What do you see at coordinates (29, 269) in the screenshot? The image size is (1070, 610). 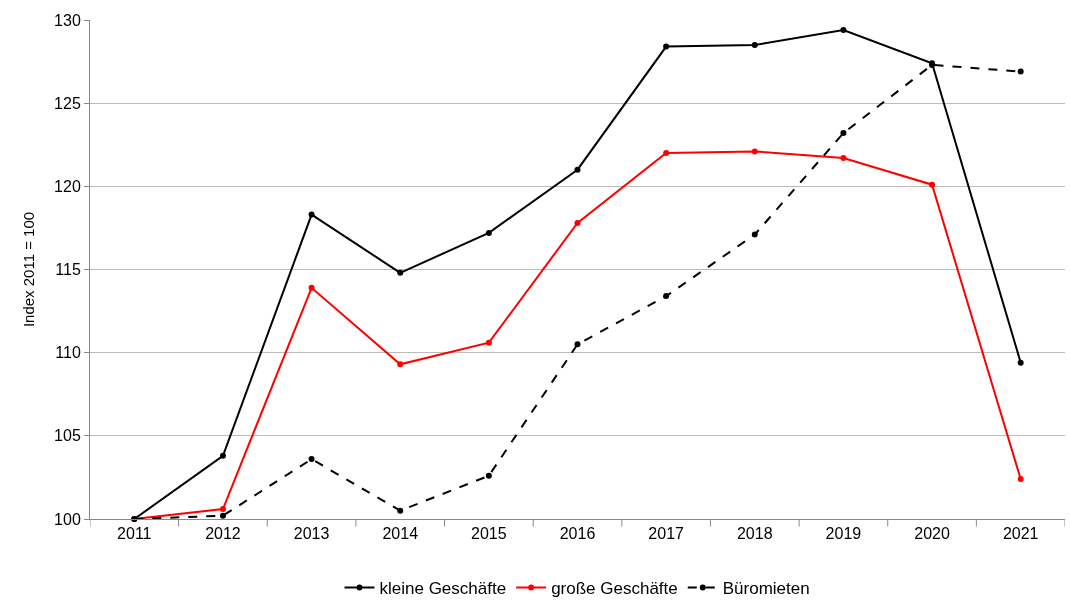 I see `y-axis-title: Index 2011 = 100` at bounding box center [29, 269].